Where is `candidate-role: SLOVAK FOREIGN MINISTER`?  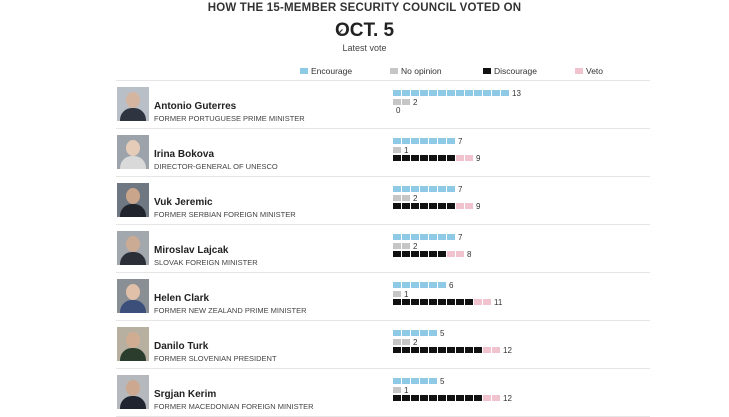
candidate-role: SLOVAK FOREIGN MINISTER is located at coordinates (206, 262).